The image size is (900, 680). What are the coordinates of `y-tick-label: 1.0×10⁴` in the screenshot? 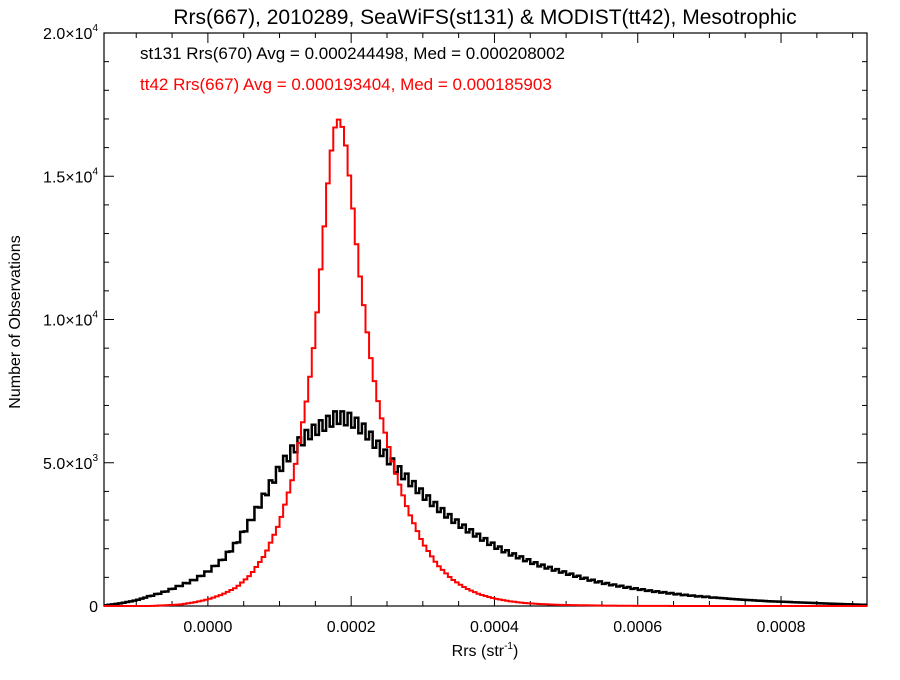 It's located at (70, 320).